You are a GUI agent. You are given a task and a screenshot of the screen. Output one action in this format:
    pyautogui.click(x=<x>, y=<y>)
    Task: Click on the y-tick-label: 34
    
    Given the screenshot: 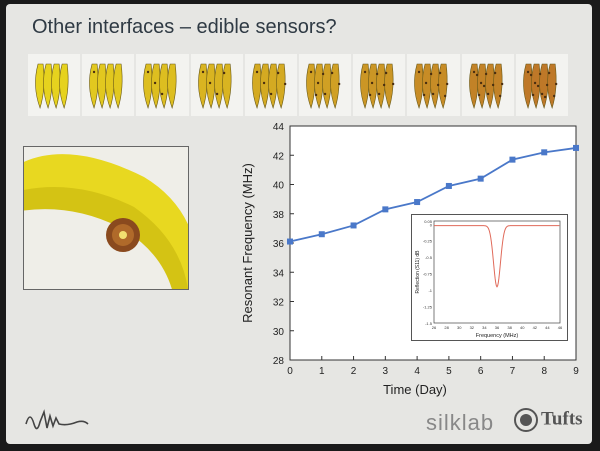 What is the action you would take?
    pyautogui.click(x=279, y=273)
    